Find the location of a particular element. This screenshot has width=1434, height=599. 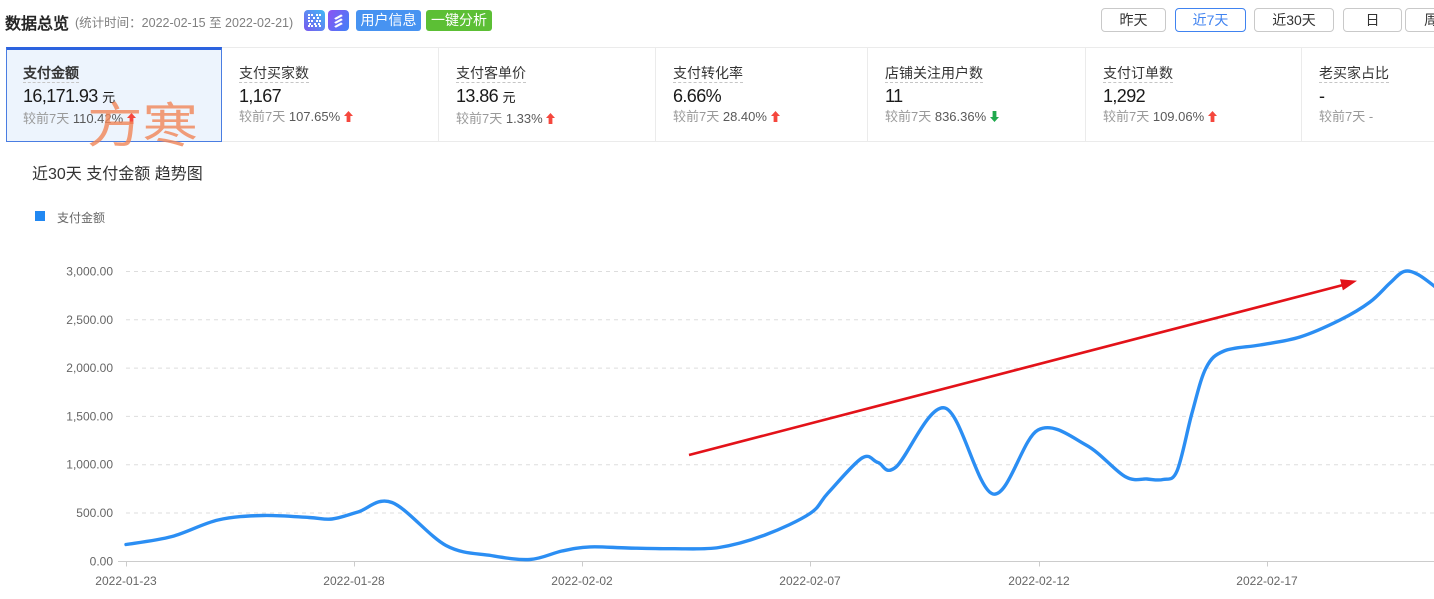

svg-text: 2022-02-02 is located at coordinates (582, 581).